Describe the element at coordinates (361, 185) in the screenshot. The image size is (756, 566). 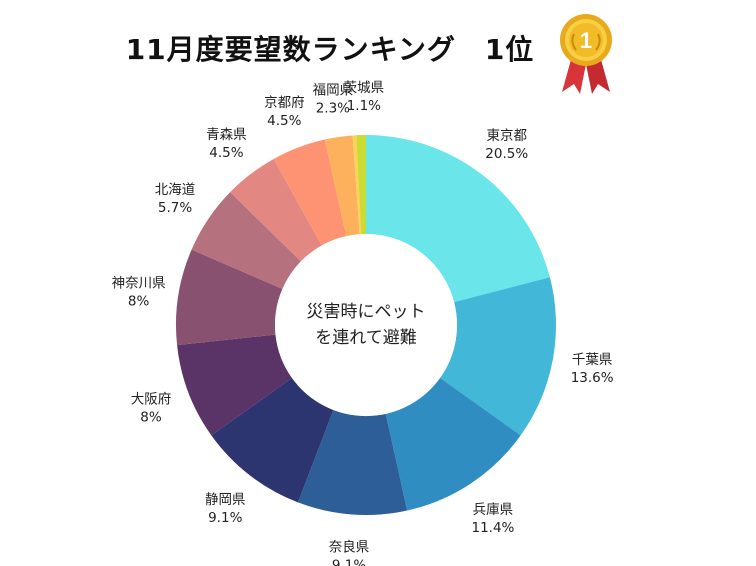
I see `donut-slice-accent` at that location.